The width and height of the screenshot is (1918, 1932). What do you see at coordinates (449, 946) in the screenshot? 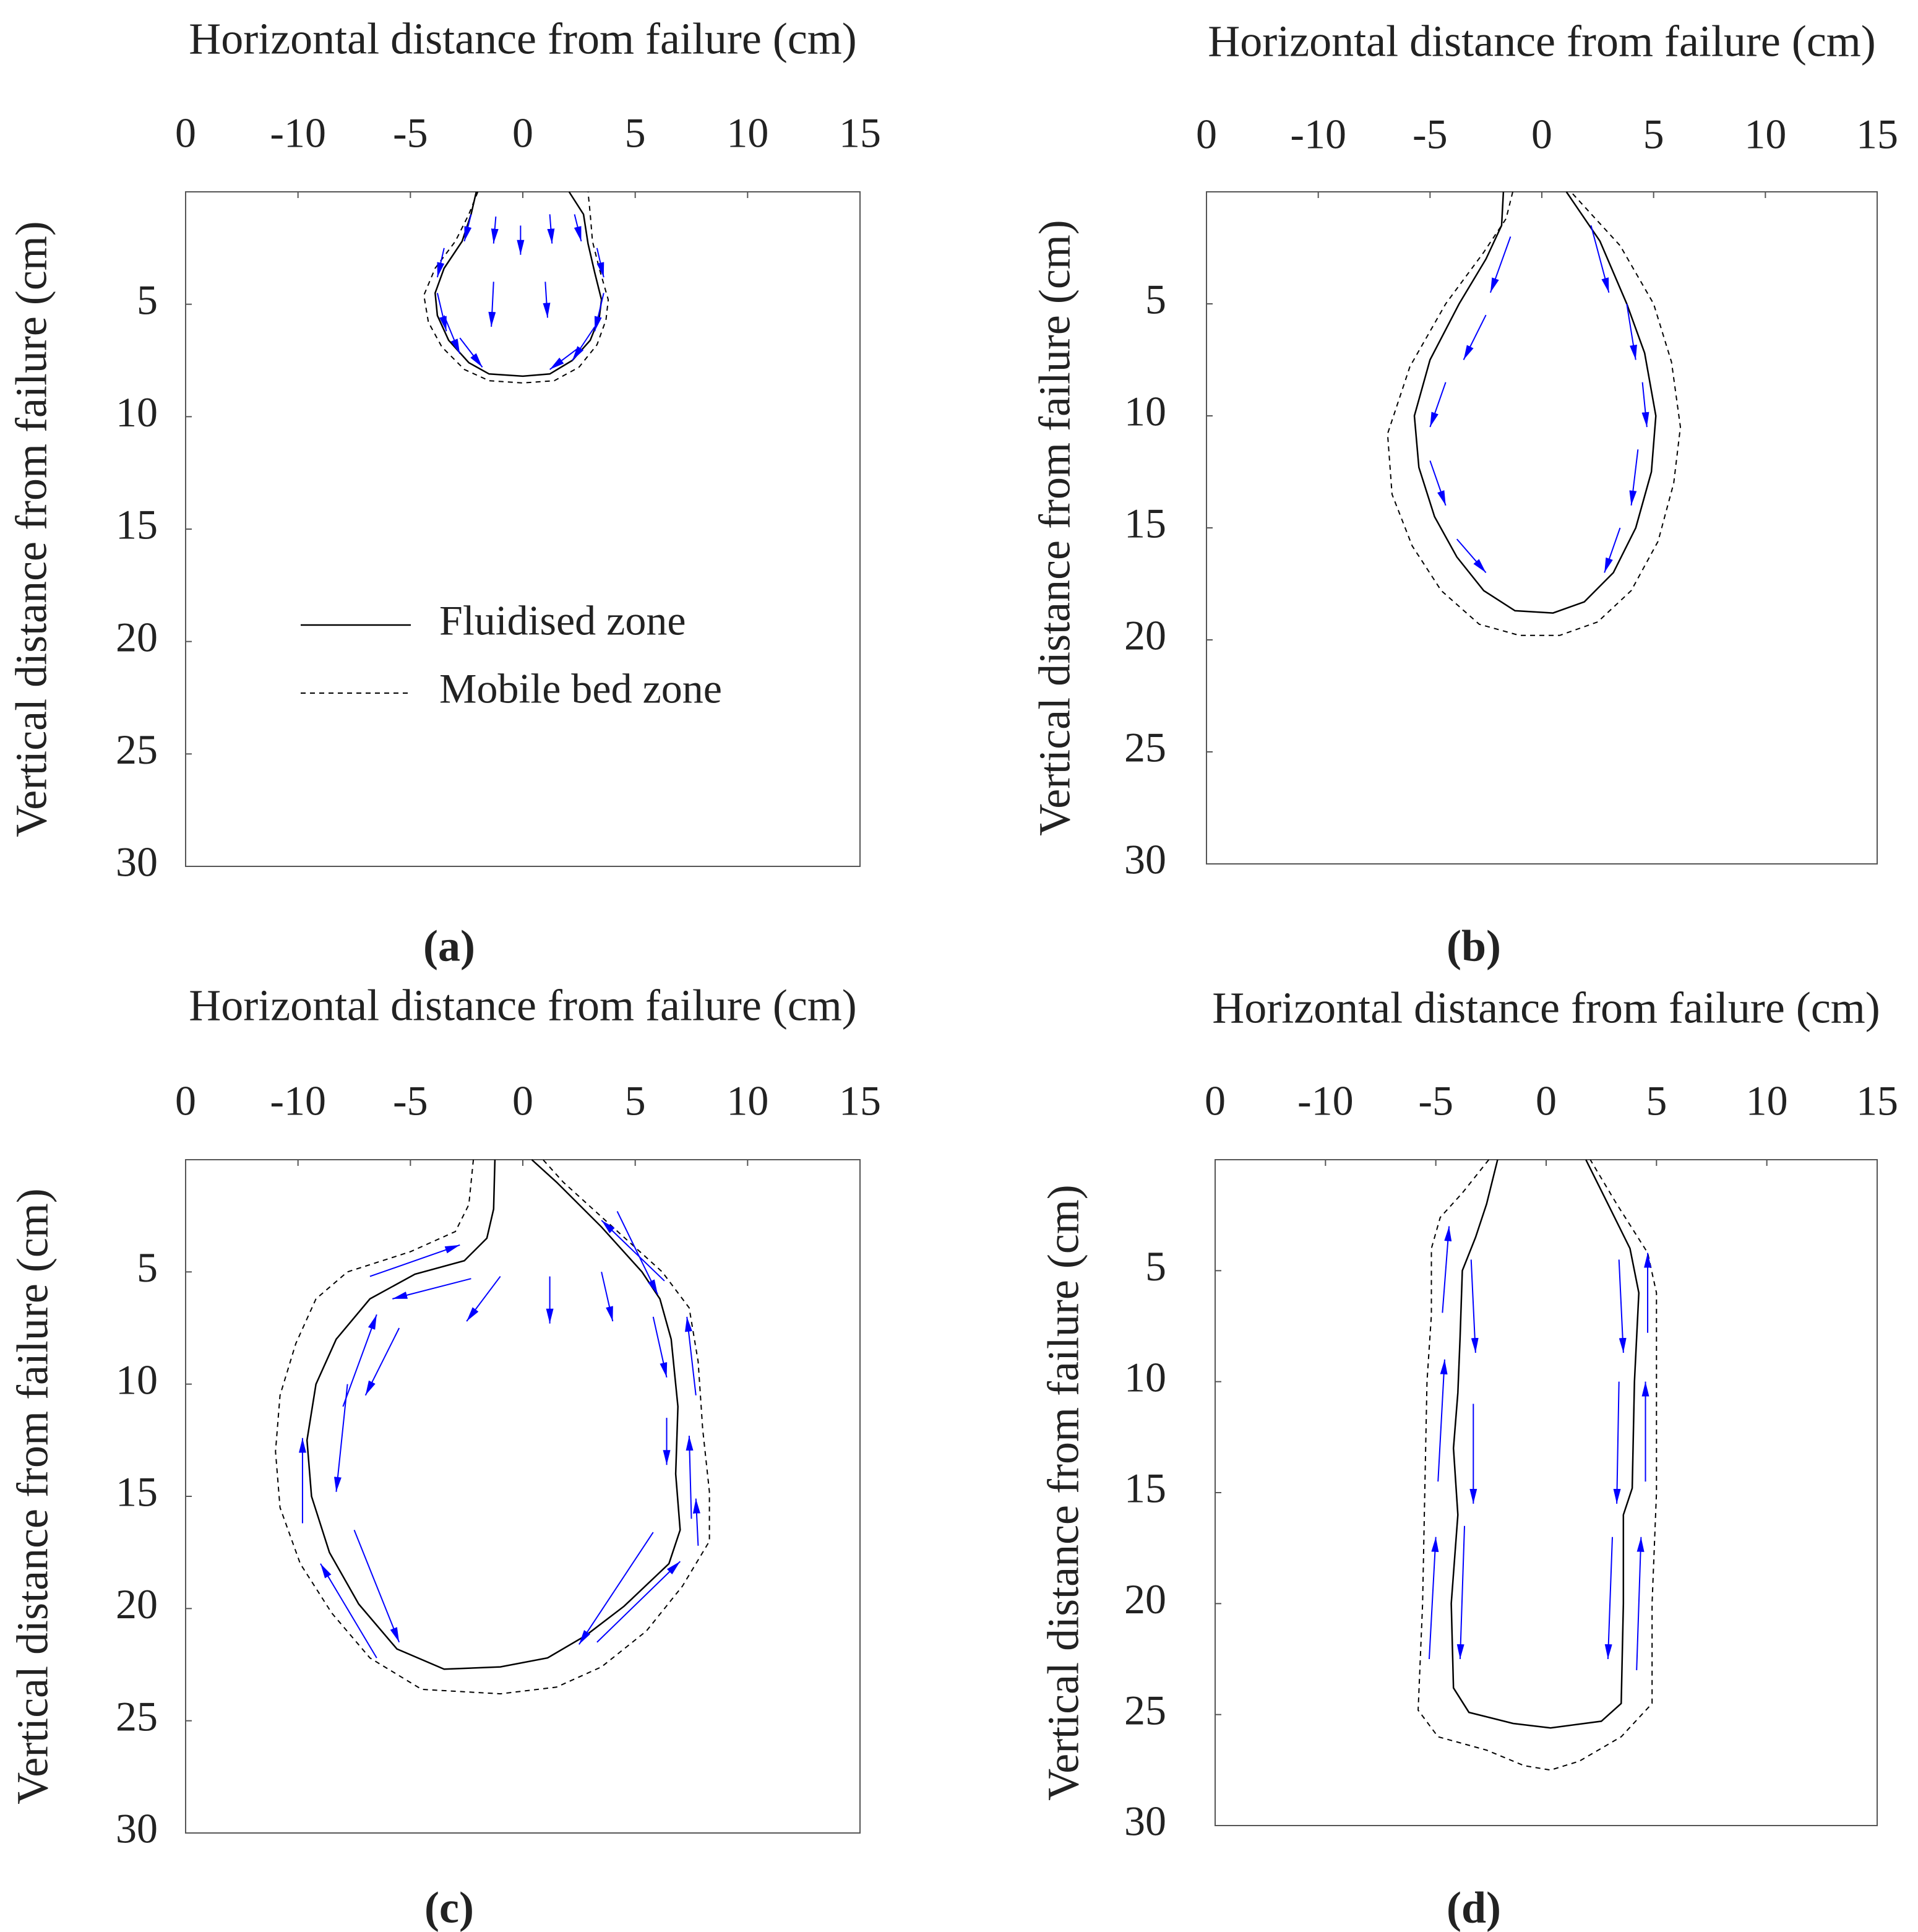
I see `panel-label: (a)` at bounding box center [449, 946].